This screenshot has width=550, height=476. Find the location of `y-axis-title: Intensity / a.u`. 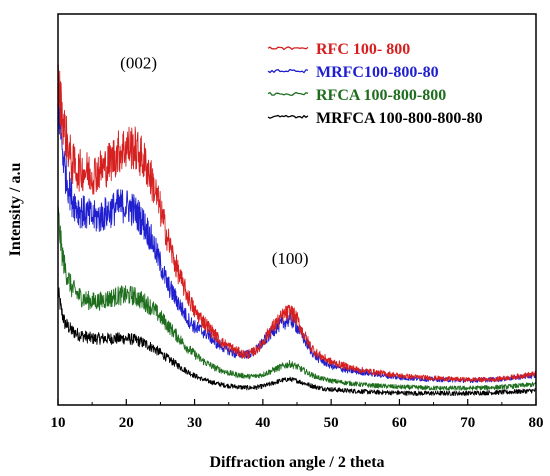

y-axis-title: Intensity / a.u is located at coordinates (15, 210).